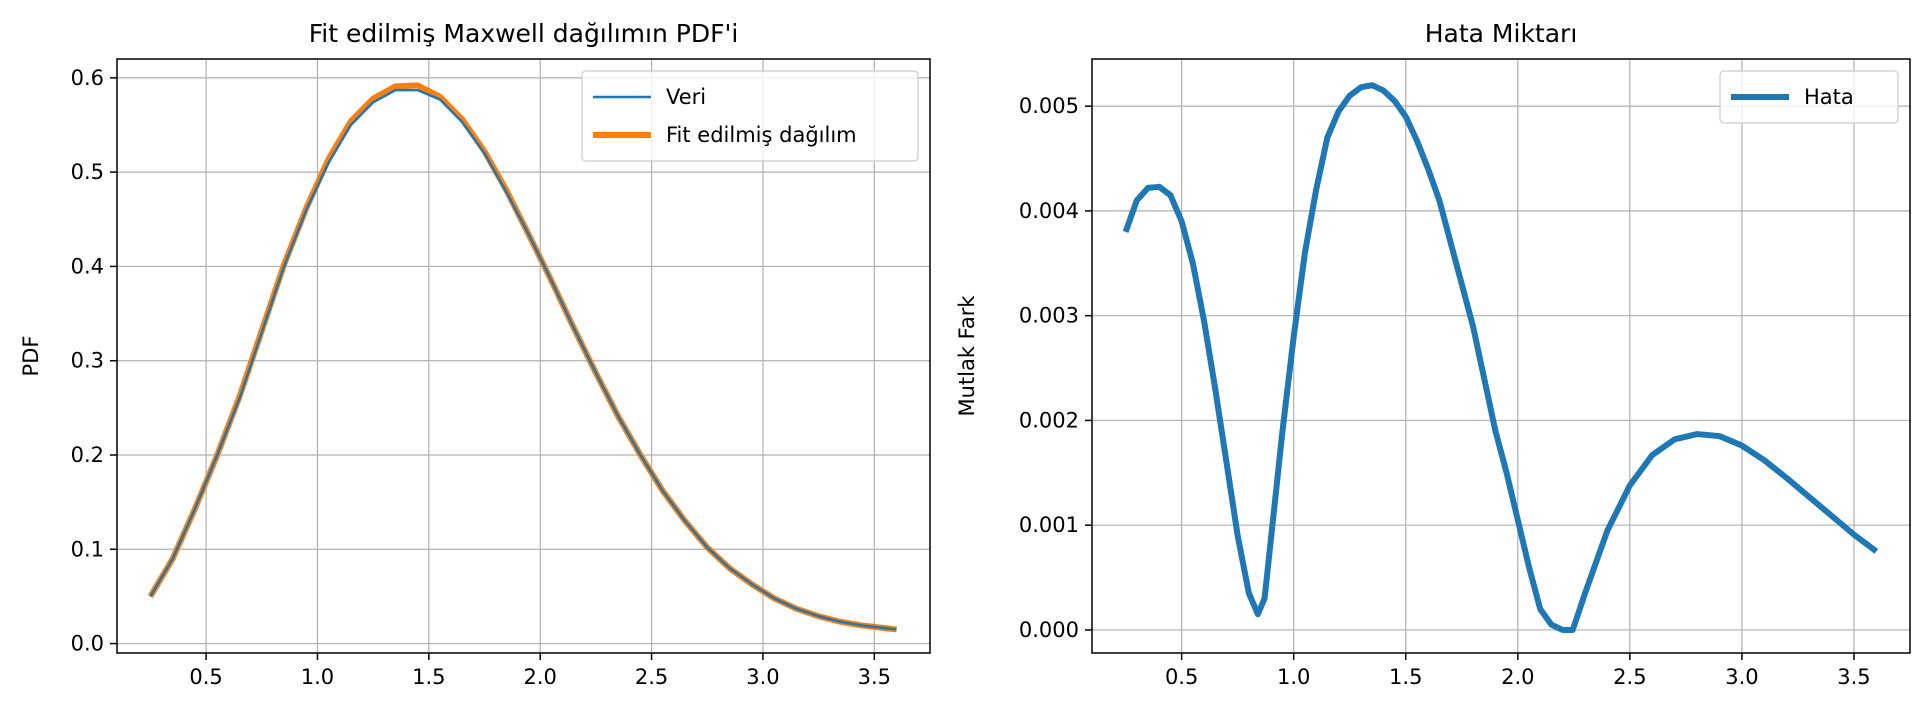 The width and height of the screenshot is (1921, 715). Describe the element at coordinates (1049, 420) in the screenshot. I see `y-tick-label: 0.002` at that location.